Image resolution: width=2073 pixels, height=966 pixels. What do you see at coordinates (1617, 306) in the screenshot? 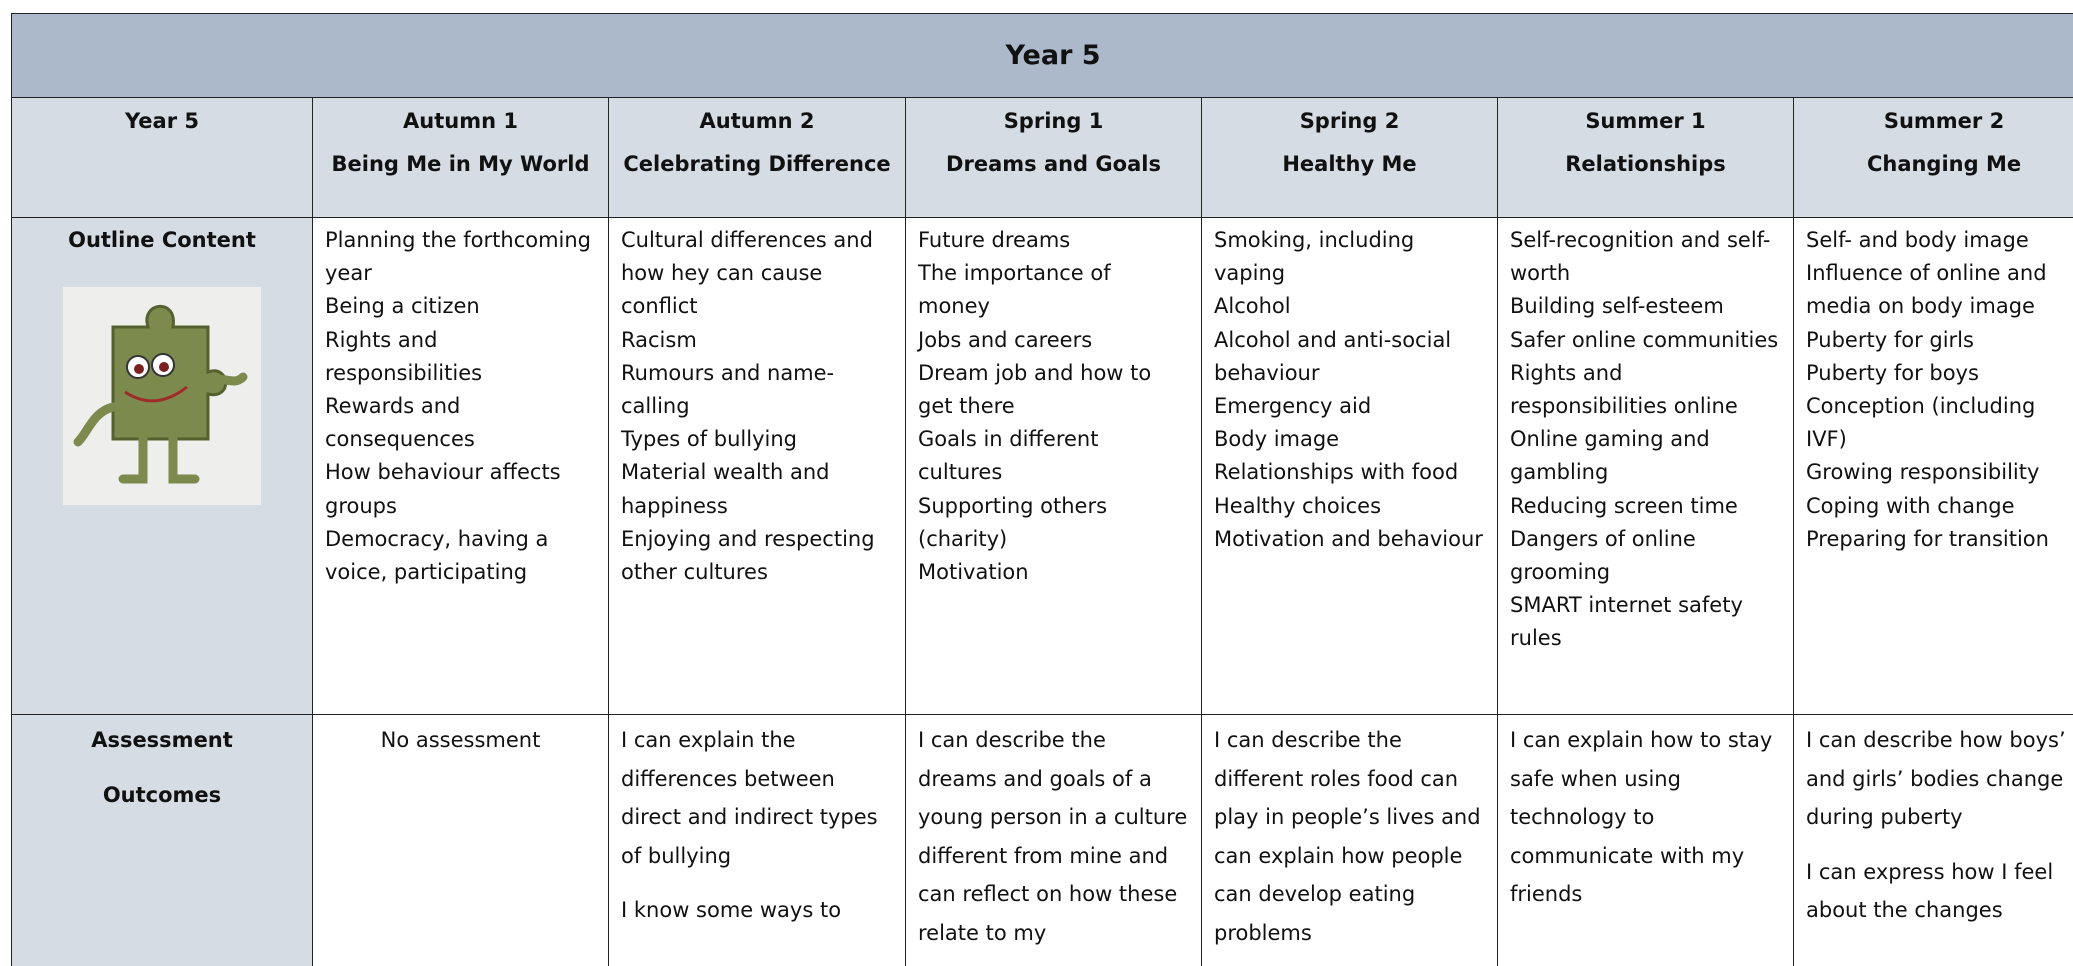
I see `cell-item: Building self-esteem` at bounding box center [1617, 306].